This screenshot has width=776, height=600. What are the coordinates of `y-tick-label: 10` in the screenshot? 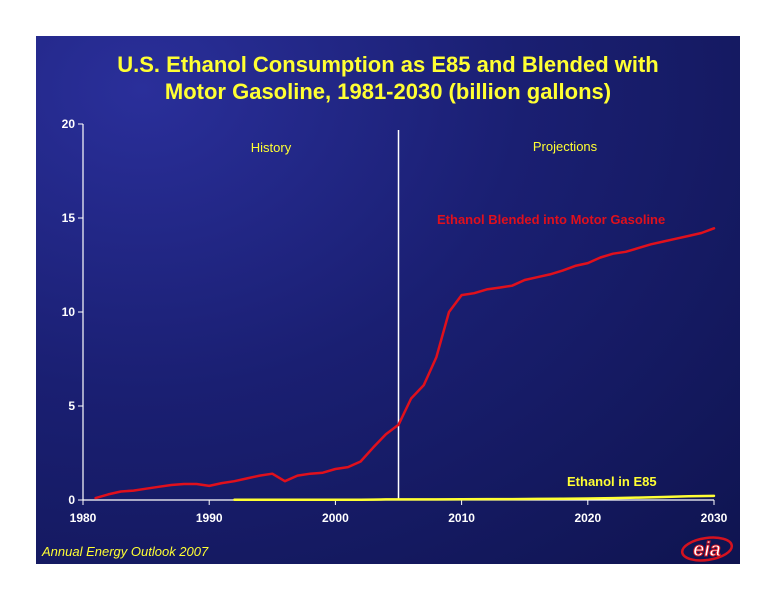 It's located at (69, 312).